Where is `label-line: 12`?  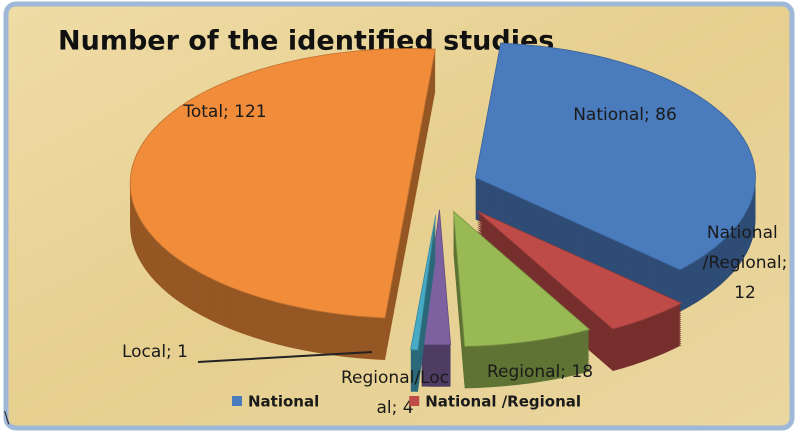
label-line: 12 is located at coordinates (745, 293).